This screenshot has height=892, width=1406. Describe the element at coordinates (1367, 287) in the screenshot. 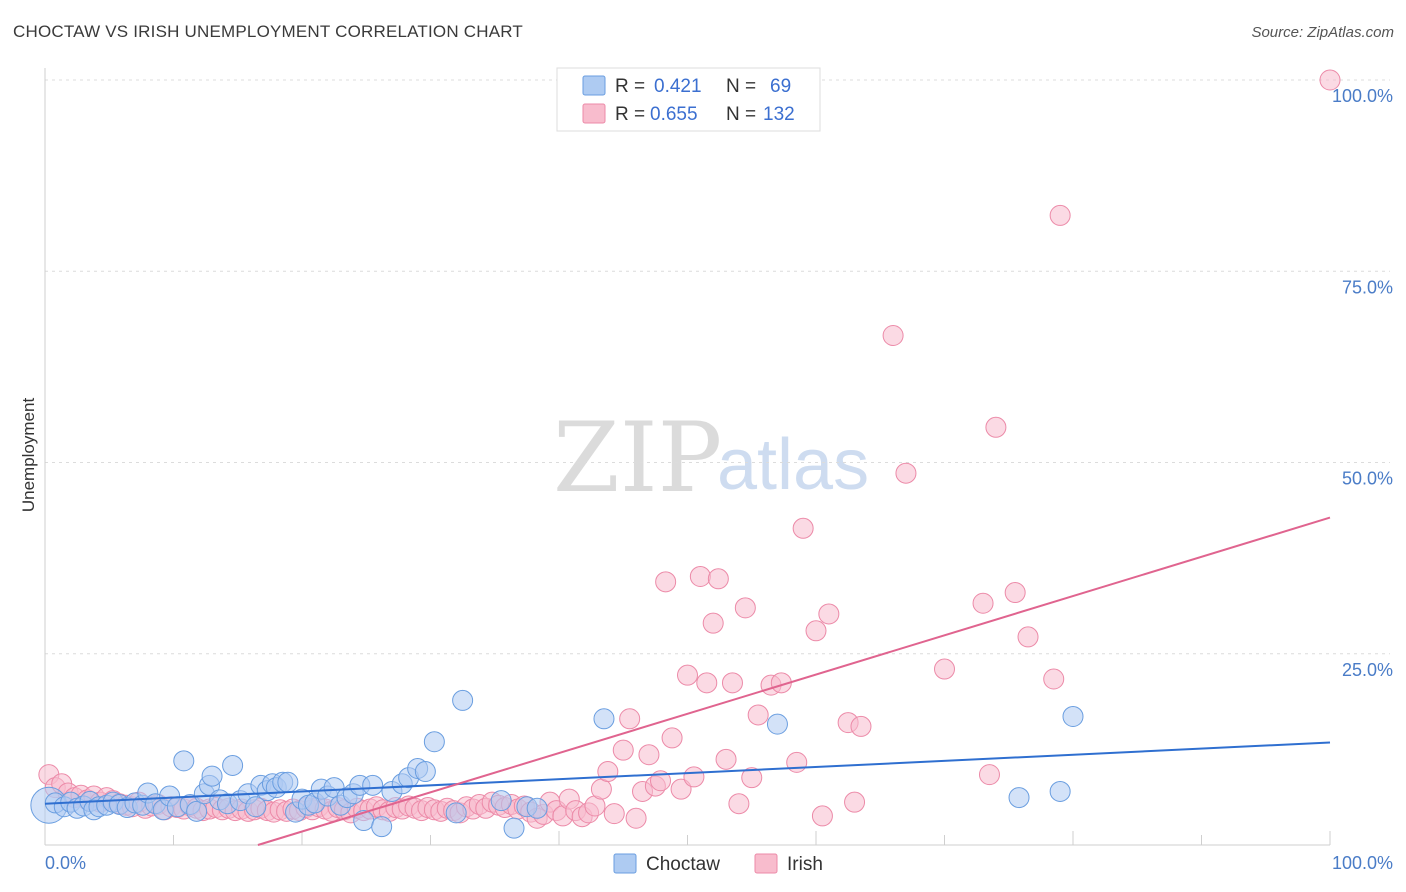

I see `y-tick-label: 75.0%` at that location.